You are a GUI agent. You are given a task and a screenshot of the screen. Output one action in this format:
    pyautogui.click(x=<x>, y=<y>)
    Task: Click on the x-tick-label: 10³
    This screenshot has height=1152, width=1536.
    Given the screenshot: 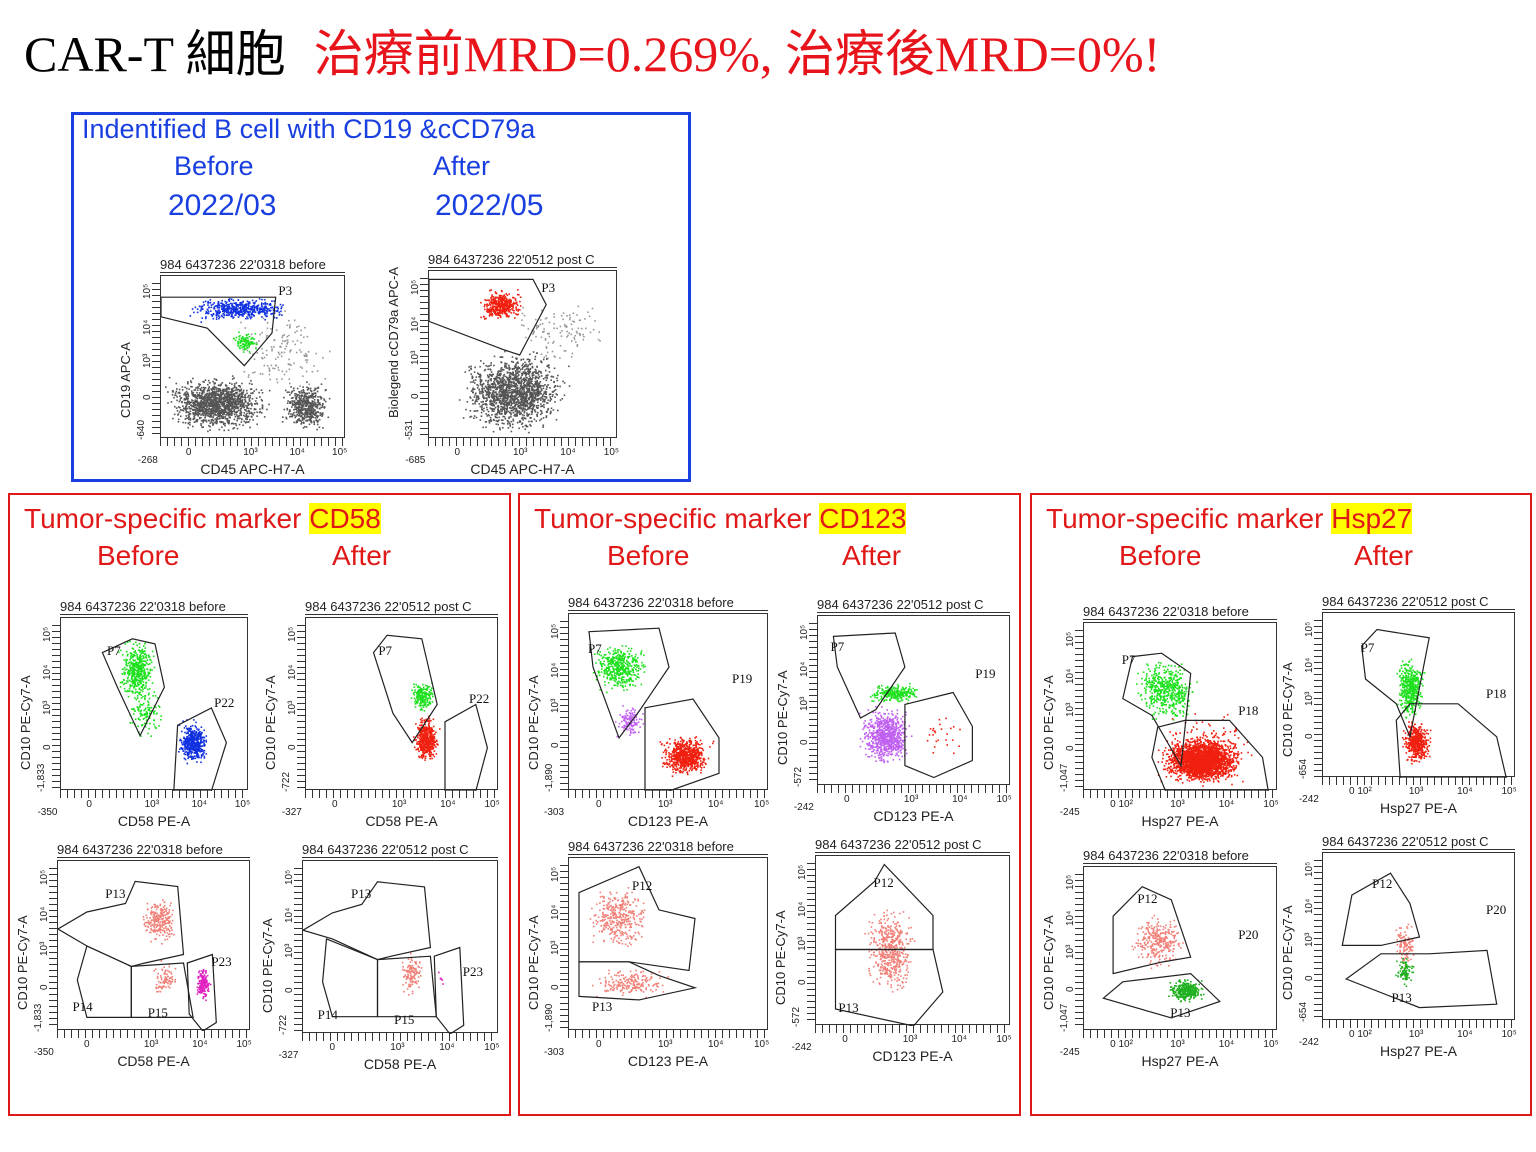 What is the action you would take?
    pyautogui.click(x=399, y=804)
    